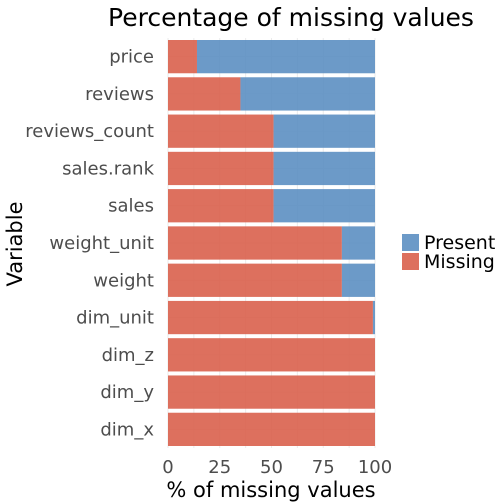  Describe the element at coordinates (123, 280) in the screenshot. I see `y-tick-label-weight: weight` at that location.